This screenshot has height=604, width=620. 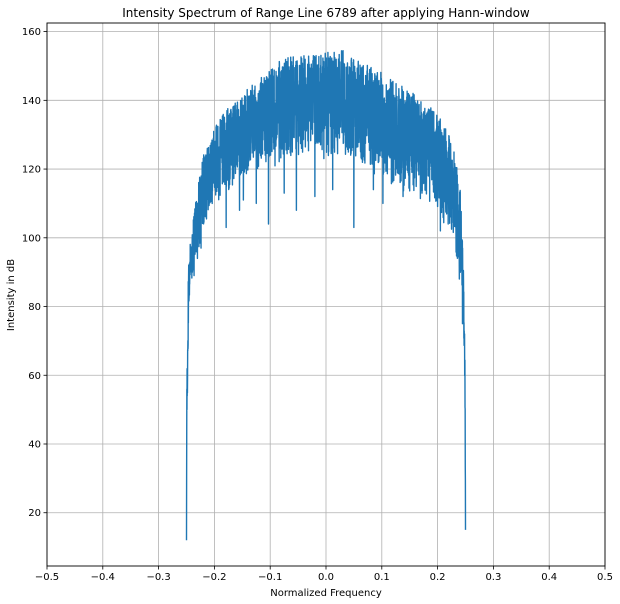 What do you see at coordinates (11, 295) in the screenshot?
I see `y-axis-title: Intensity in dB` at bounding box center [11, 295].